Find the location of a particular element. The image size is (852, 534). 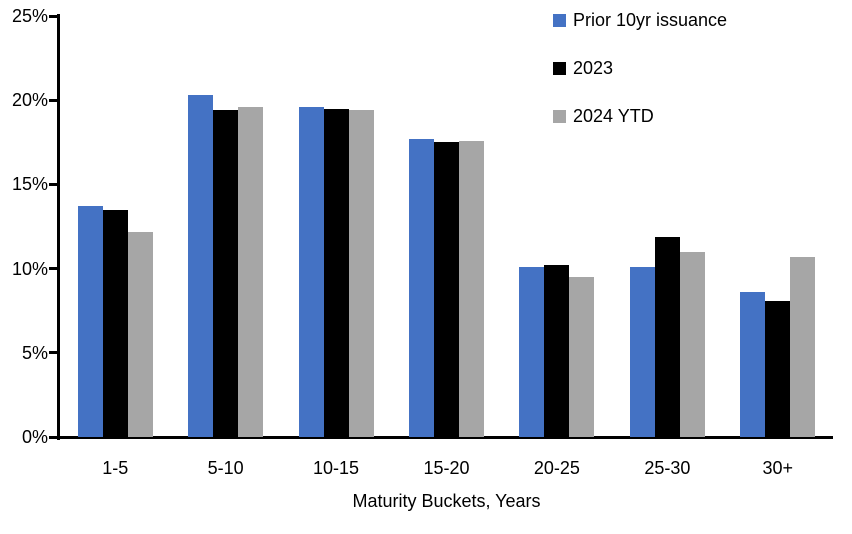

legend-label-2024-ytd: 2024 YTD is located at coordinates (613, 116).